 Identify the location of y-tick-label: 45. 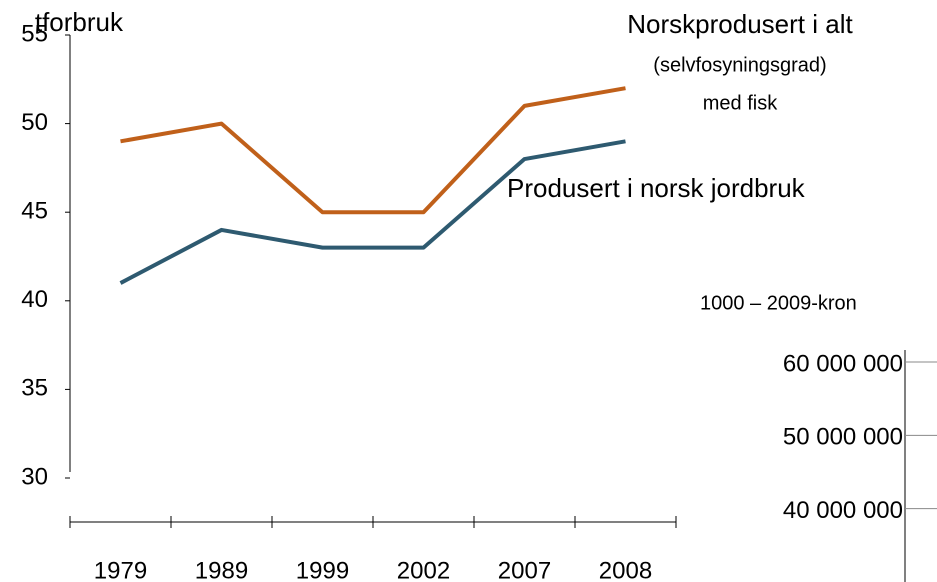
(34, 211).